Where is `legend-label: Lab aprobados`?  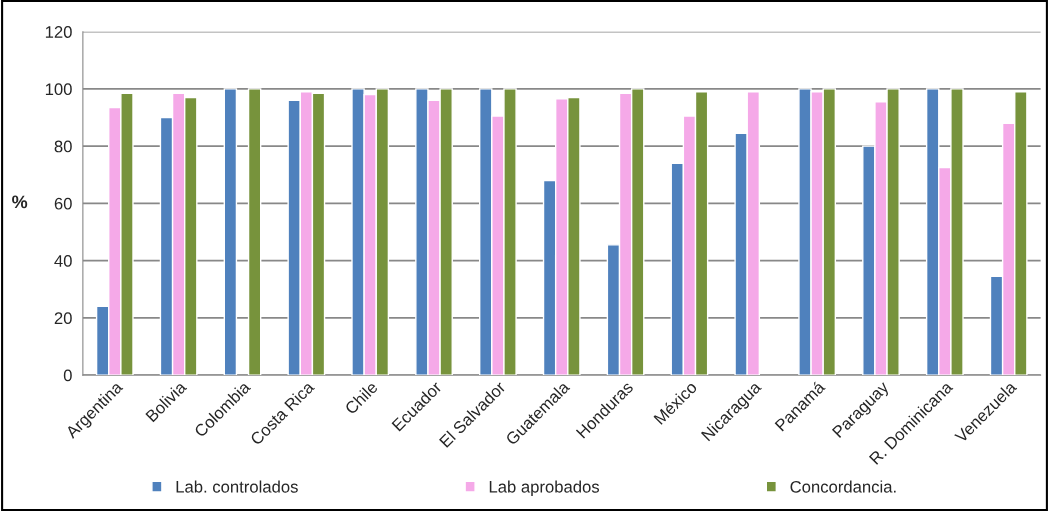
legend-label: Lab aprobados is located at coordinates (544, 488).